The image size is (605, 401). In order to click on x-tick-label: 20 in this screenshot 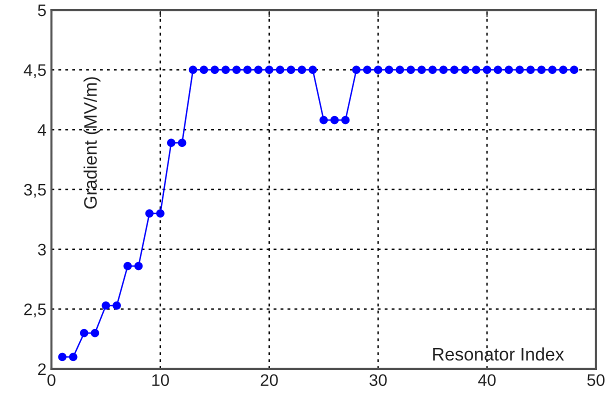, I will do `click(269, 380)`.